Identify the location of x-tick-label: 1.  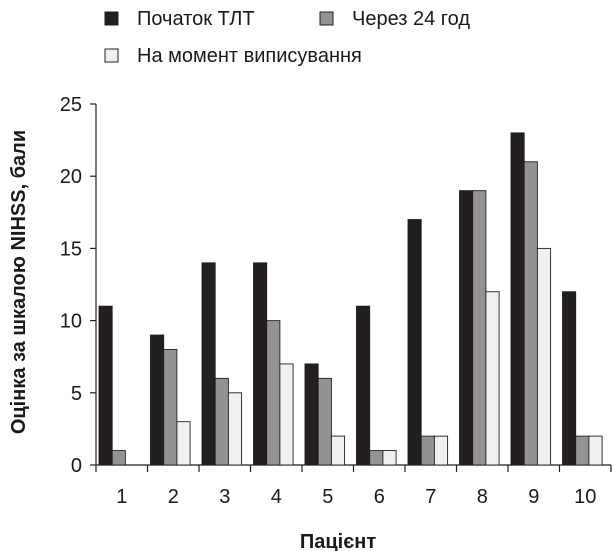
(121, 497).